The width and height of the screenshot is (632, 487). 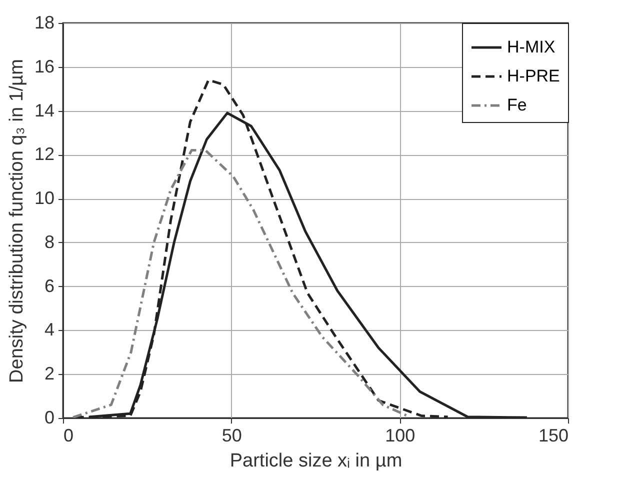 I want to click on y-axis-title: Density distribution function q₃ in 1/µm, so click(x=17, y=221).